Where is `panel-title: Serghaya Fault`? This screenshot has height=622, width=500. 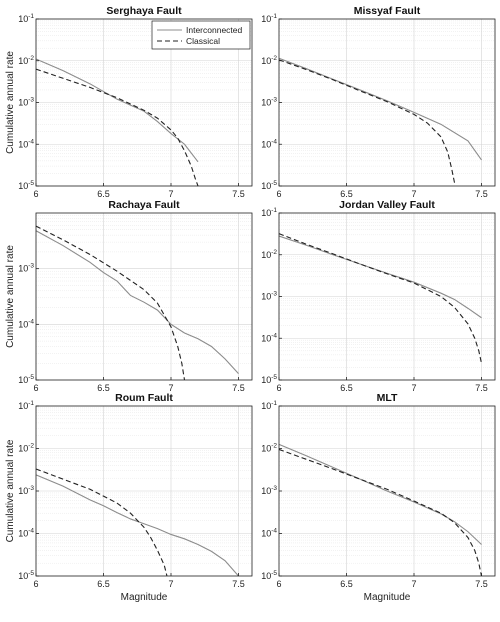 panel-title: Serghaya Fault is located at coordinates (144, 11).